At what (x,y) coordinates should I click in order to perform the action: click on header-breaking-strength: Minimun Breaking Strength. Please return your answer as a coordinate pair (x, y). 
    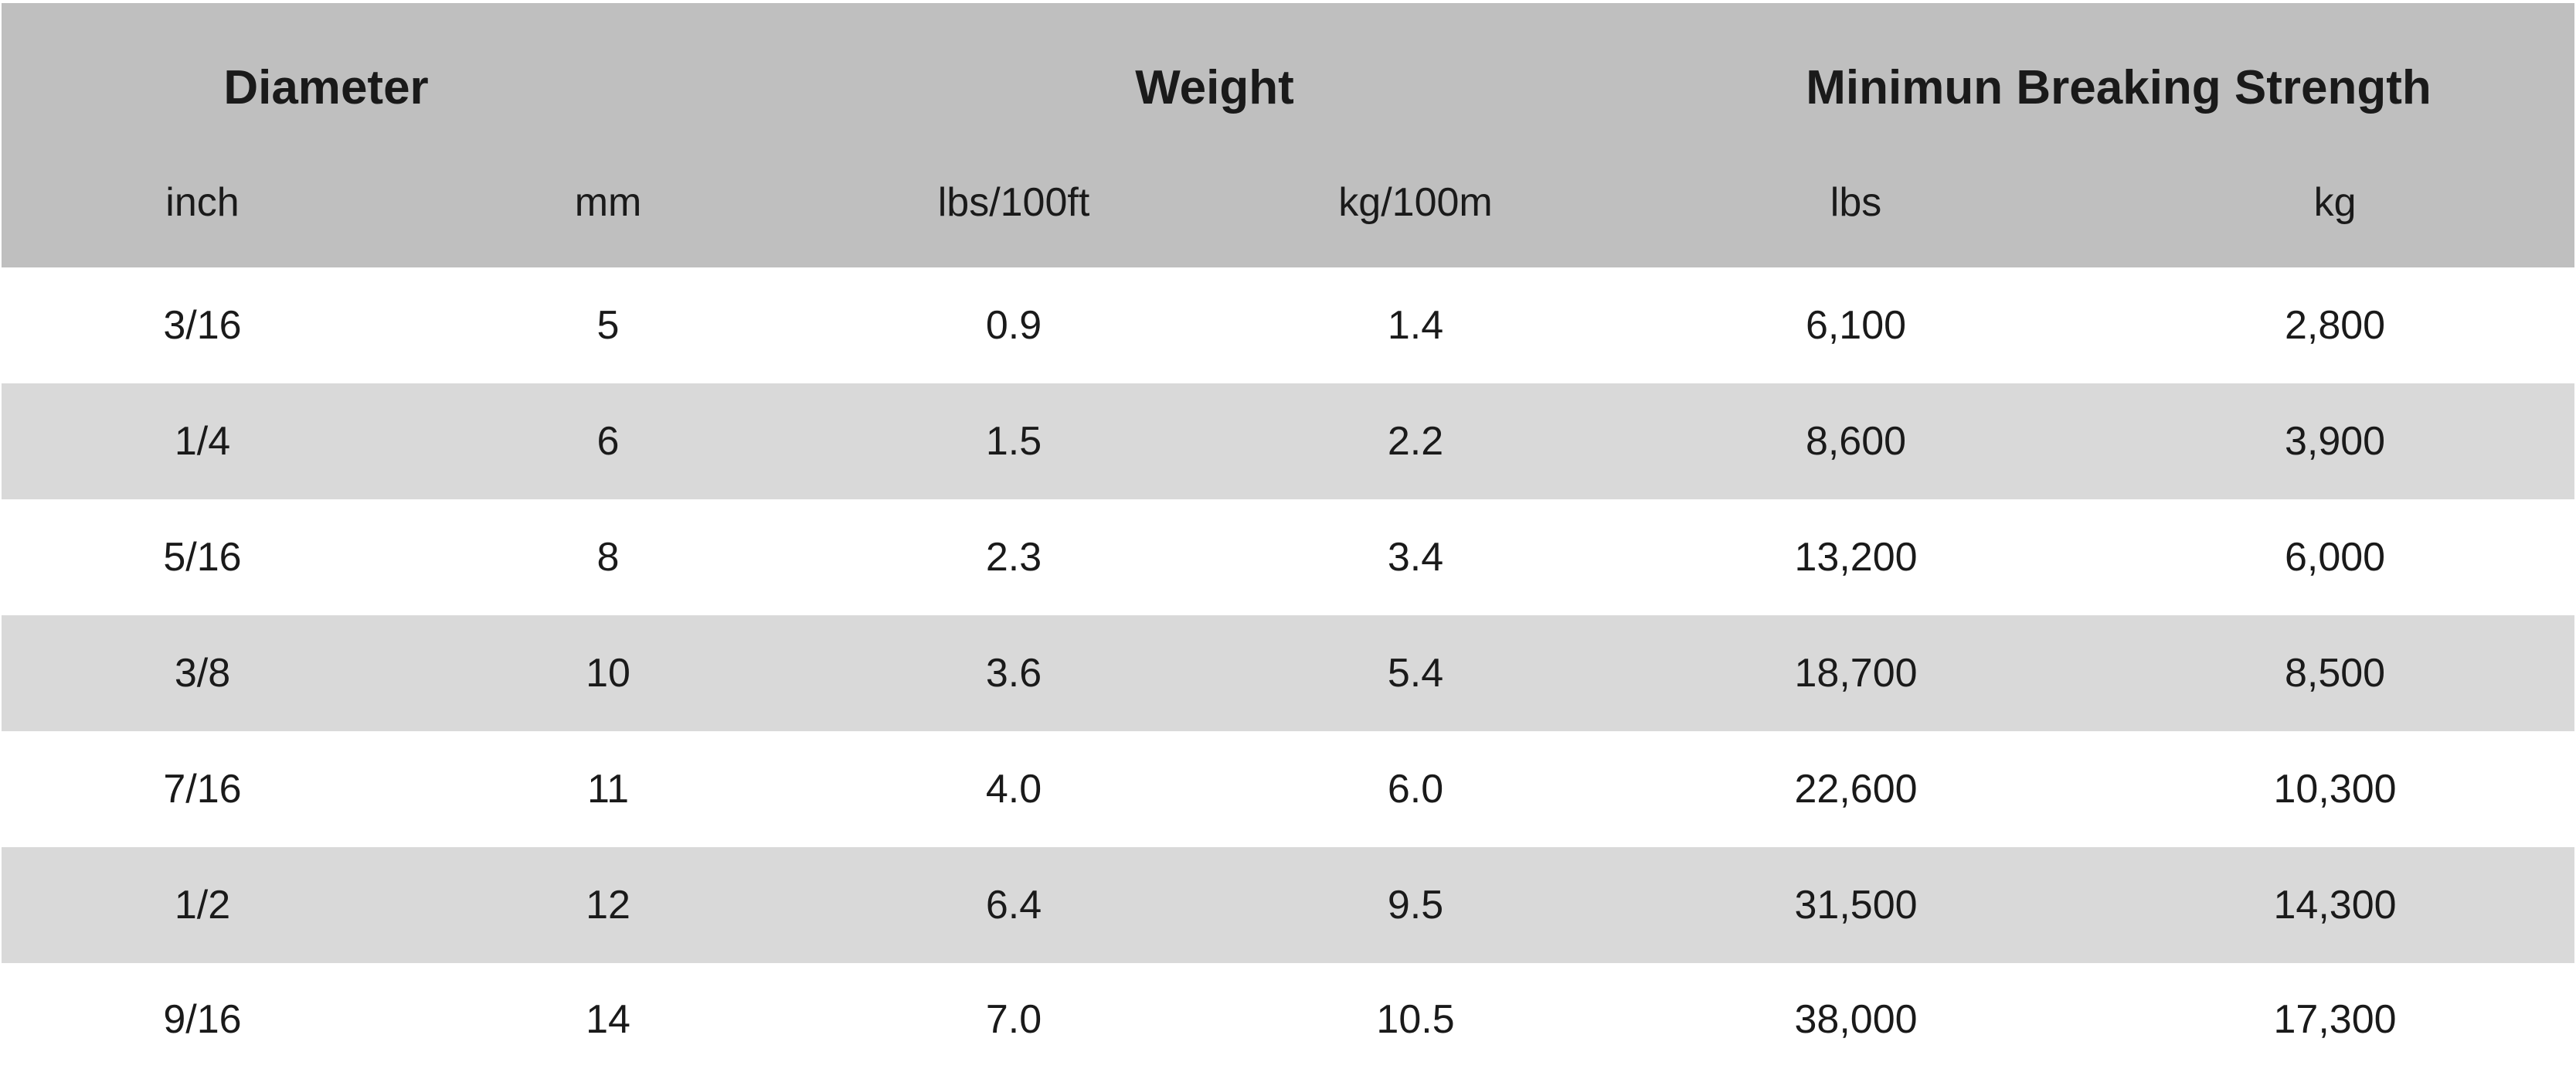
    Looking at the image, I should click on (2095, 87).